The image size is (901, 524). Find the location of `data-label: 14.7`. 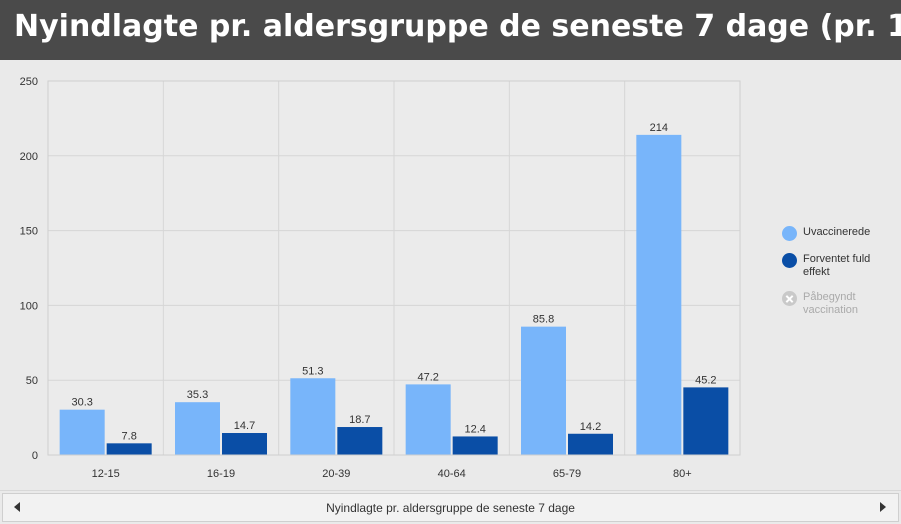

data-label: 14.7 is located at coordinates (244, 426).